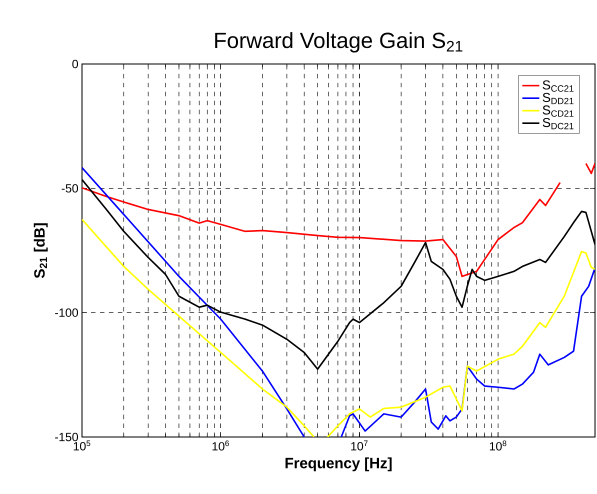  I want to click on y-tick-label: 0, so click(75, 64).